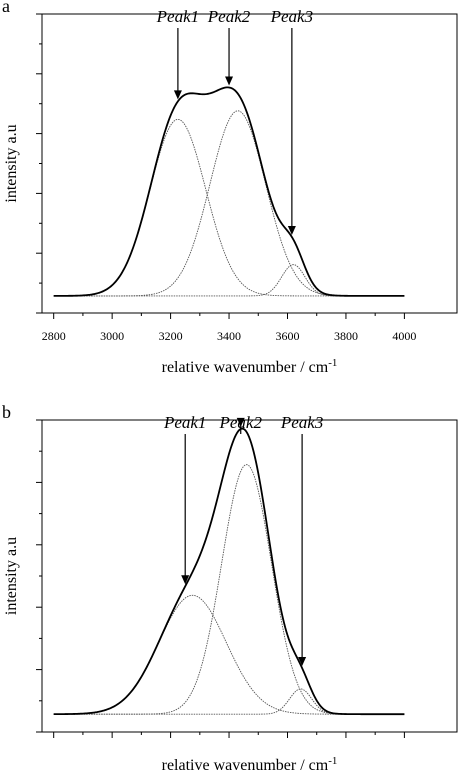 This screenshot has width=474, height=775. I want to click on x-tick-label: 4000, so click(404, 336).